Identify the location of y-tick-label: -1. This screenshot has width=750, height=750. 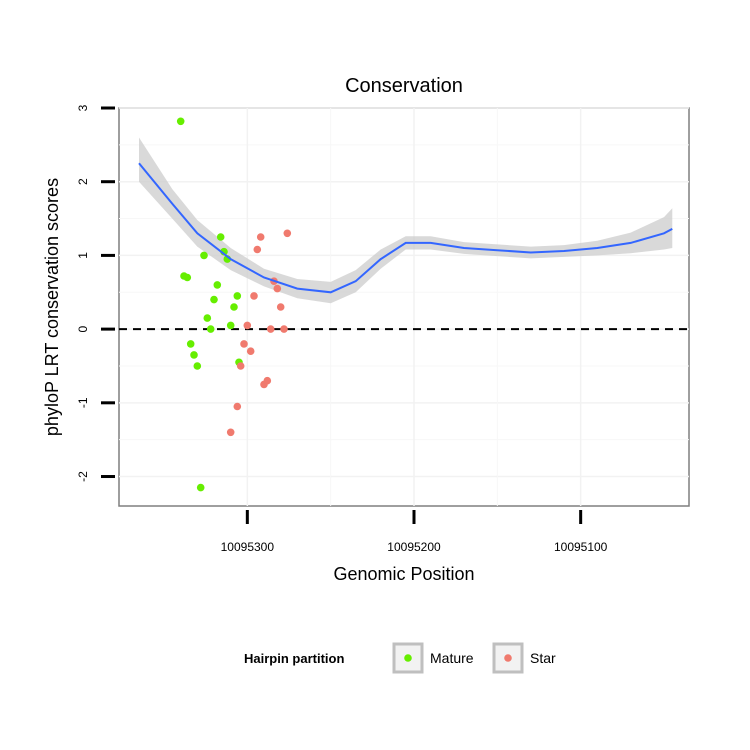
(83, 402).